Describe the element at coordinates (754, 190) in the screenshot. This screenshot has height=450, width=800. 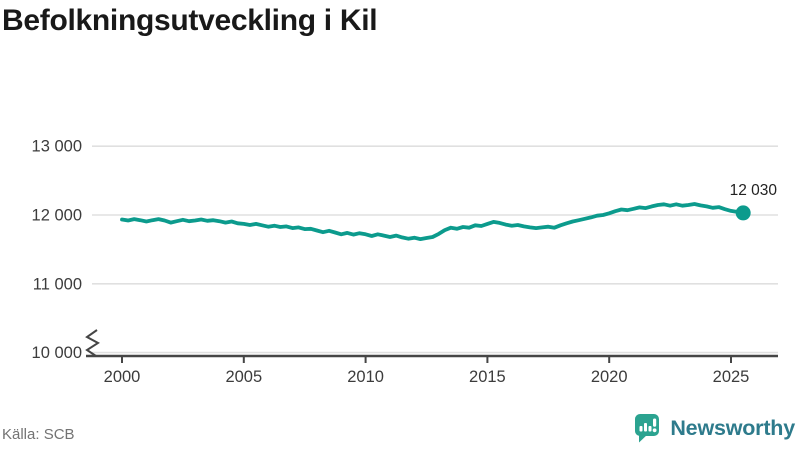
I see `end-value-label: 12 030` at that location.